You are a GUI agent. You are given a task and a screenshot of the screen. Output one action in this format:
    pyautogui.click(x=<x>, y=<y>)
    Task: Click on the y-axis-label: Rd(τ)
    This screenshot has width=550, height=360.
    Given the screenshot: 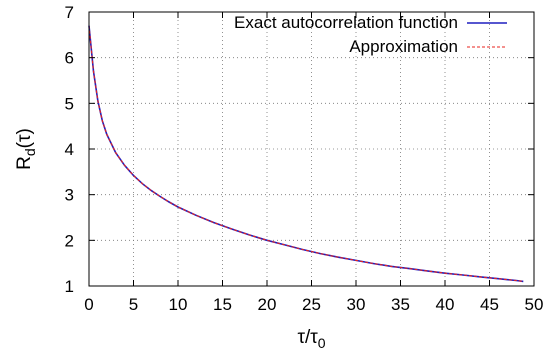 What is the action you would take?
    pyautogui.click(x=26, y=149)
    